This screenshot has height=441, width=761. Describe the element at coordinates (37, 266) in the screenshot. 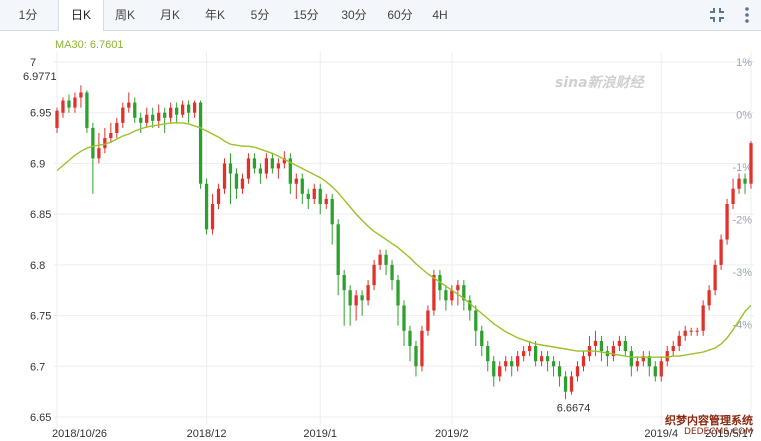

I see `y-tick-label: 6.8` at that location.